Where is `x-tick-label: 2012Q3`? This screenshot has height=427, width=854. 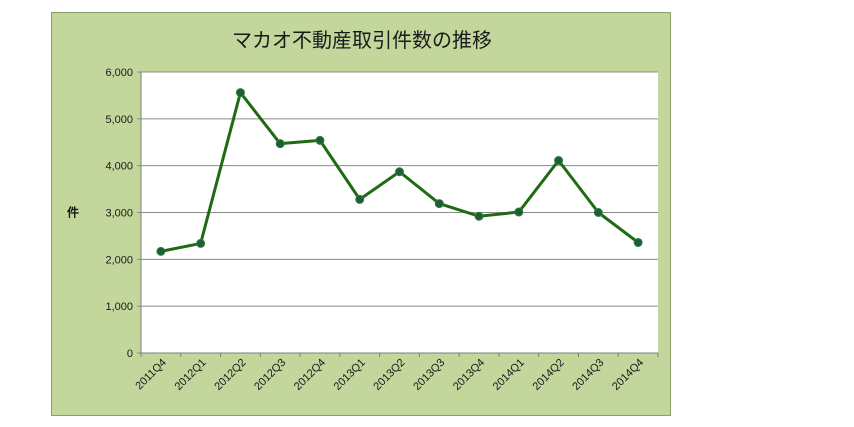
x-tick-label: 2012Q3 is located at coordinates (270, 375).